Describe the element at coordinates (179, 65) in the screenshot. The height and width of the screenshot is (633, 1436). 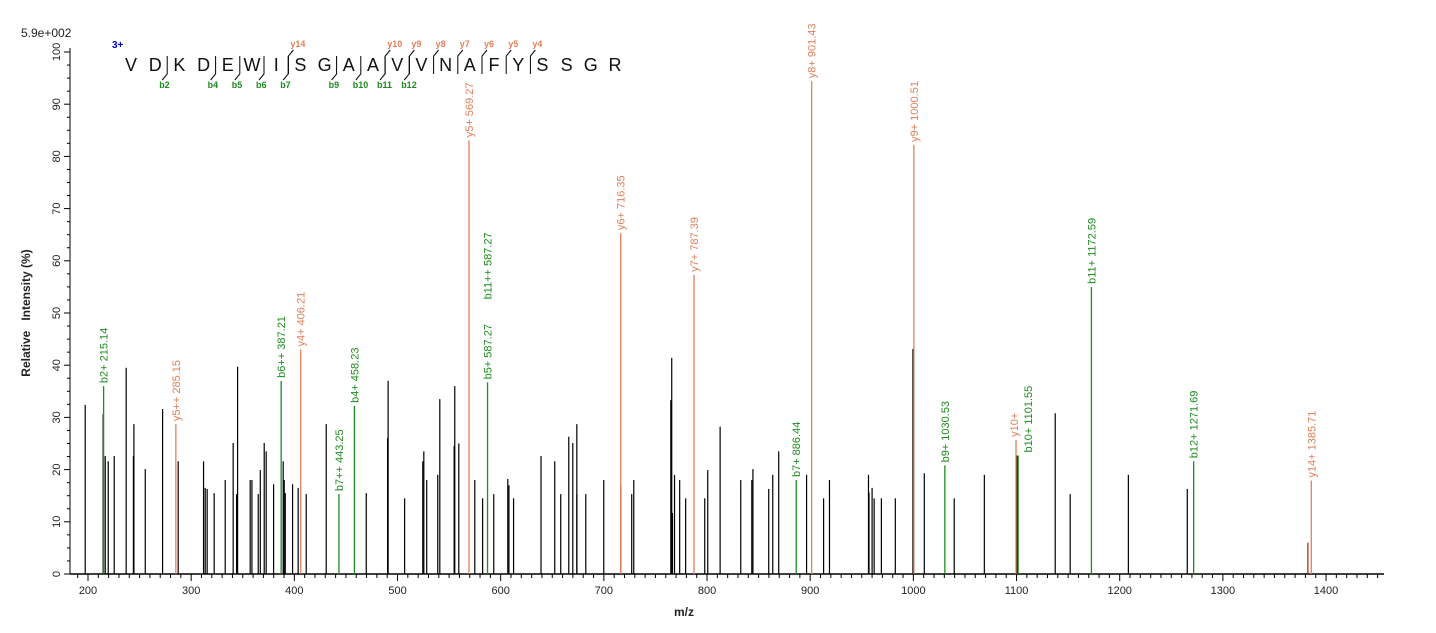
I see `residue: K` at that location.